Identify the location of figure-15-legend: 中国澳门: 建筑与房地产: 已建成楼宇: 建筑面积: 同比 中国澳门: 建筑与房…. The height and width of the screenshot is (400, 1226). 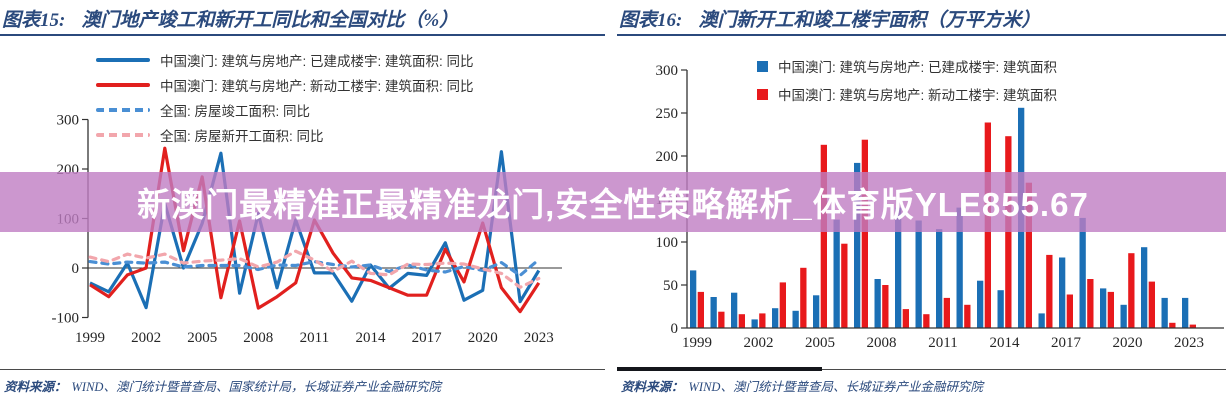
(285, 97).